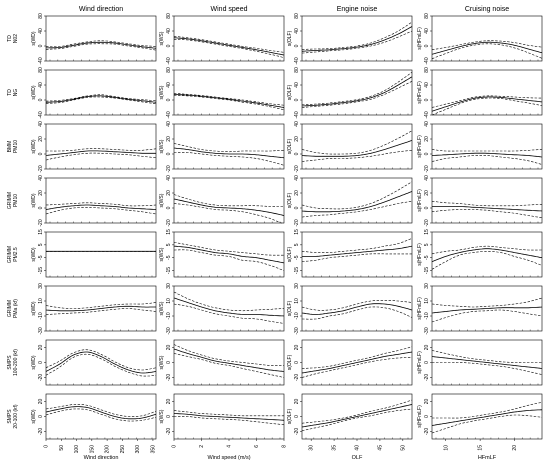 Image resolution: width=550 pixels, height=463 pixels. What do you see at coordinates (357, 458) in the screenshot?
I see `x-axis-label: OLF` at bounding box center [357, 458].